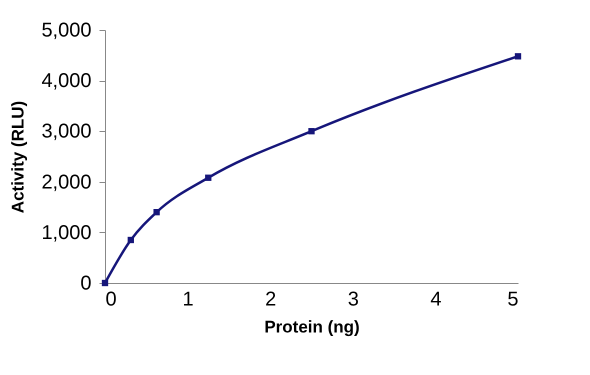 The image size is (590, 375). I want to click on y-tick-label: 0, so click(86, 283).